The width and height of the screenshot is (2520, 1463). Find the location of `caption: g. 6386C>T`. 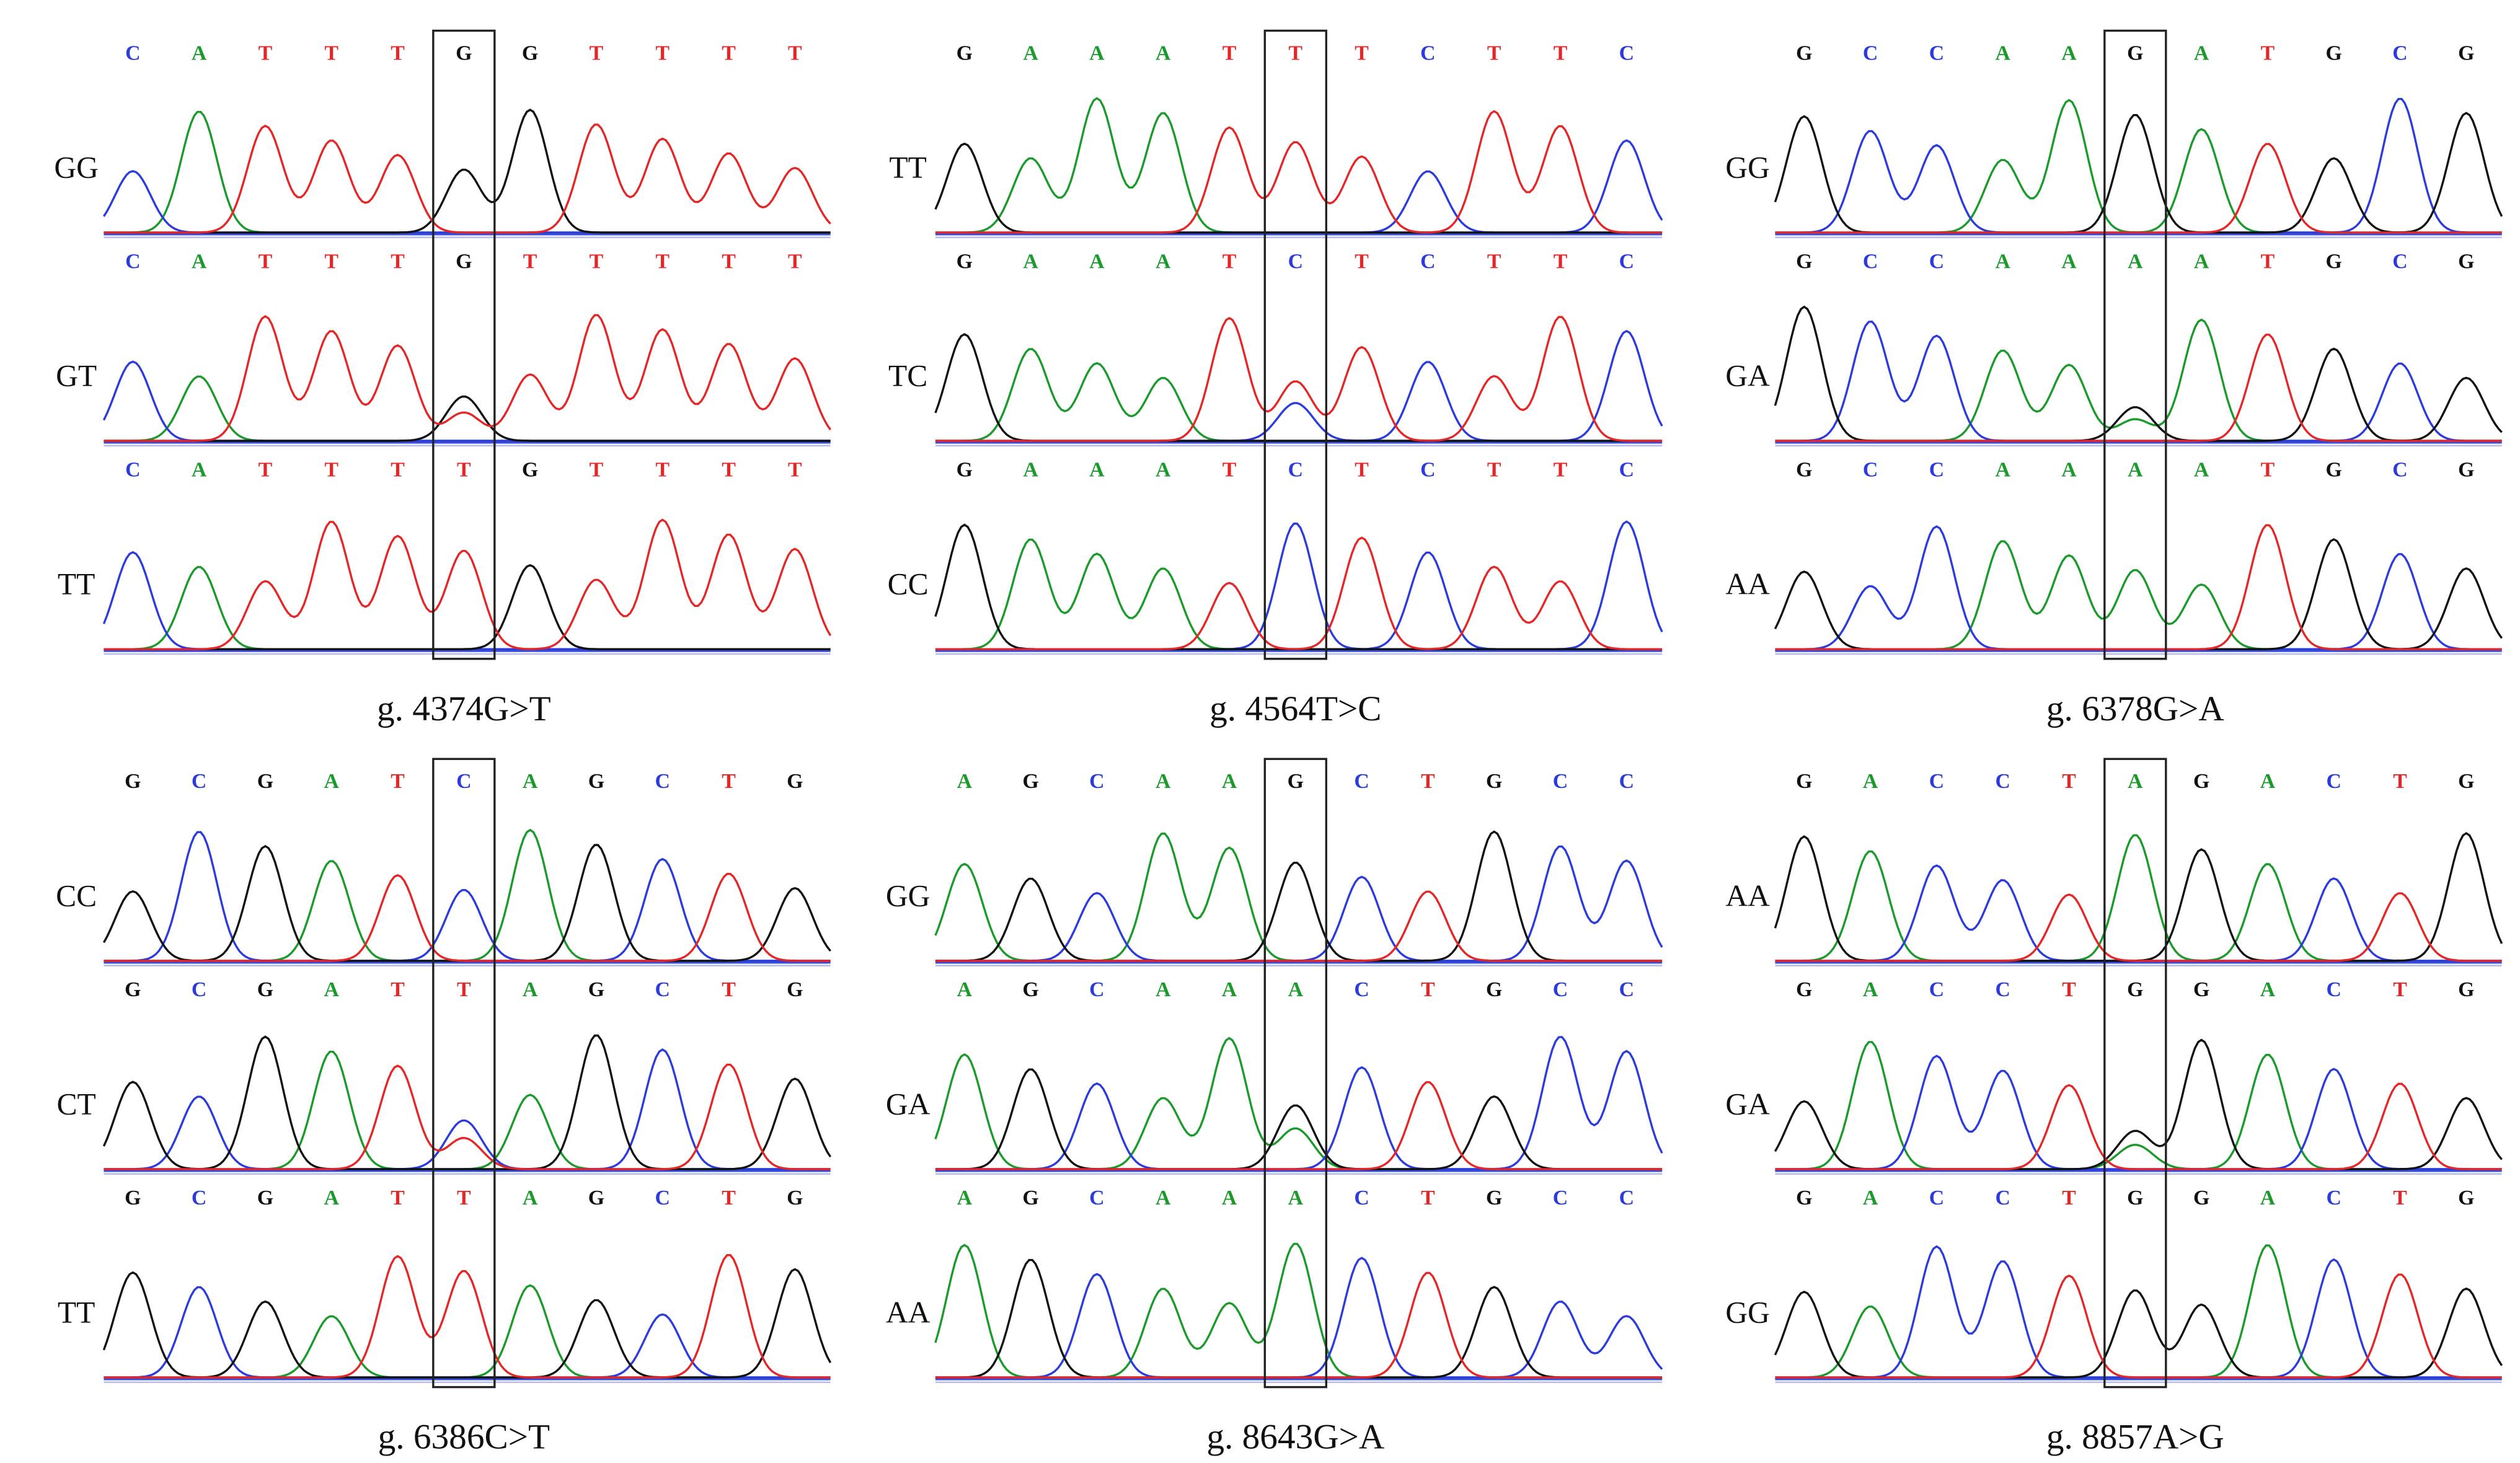

caption: g. 6386C>T is located at coordinates (464, 1437).